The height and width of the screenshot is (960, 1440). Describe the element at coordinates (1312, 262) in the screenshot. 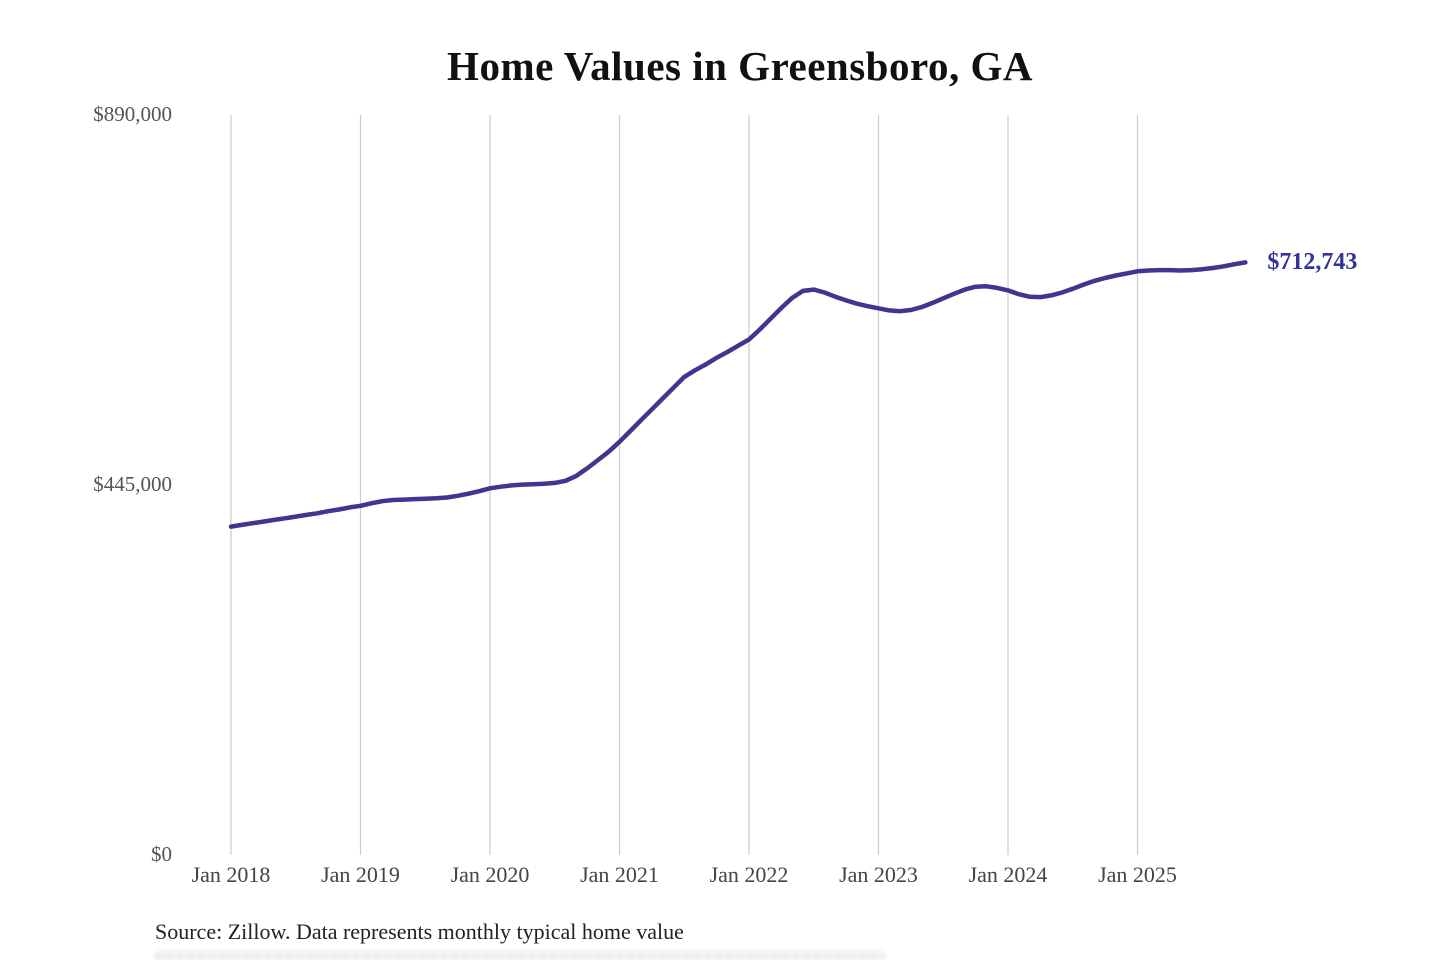

I see `latest-value-label: $712,743` at that location.